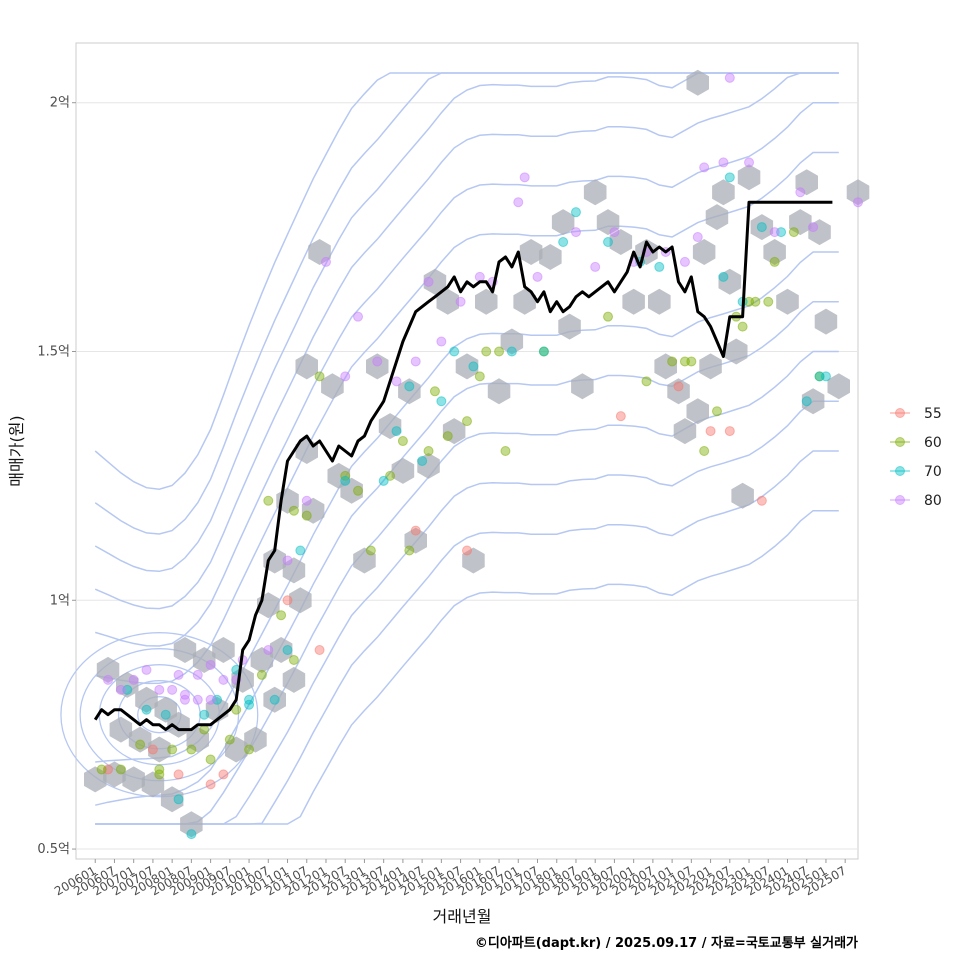  What do you see at coordinates (16, 450) in the screenshot?
I see `y-axis-title: 매매가(원)` at bounding box center [16, 450].